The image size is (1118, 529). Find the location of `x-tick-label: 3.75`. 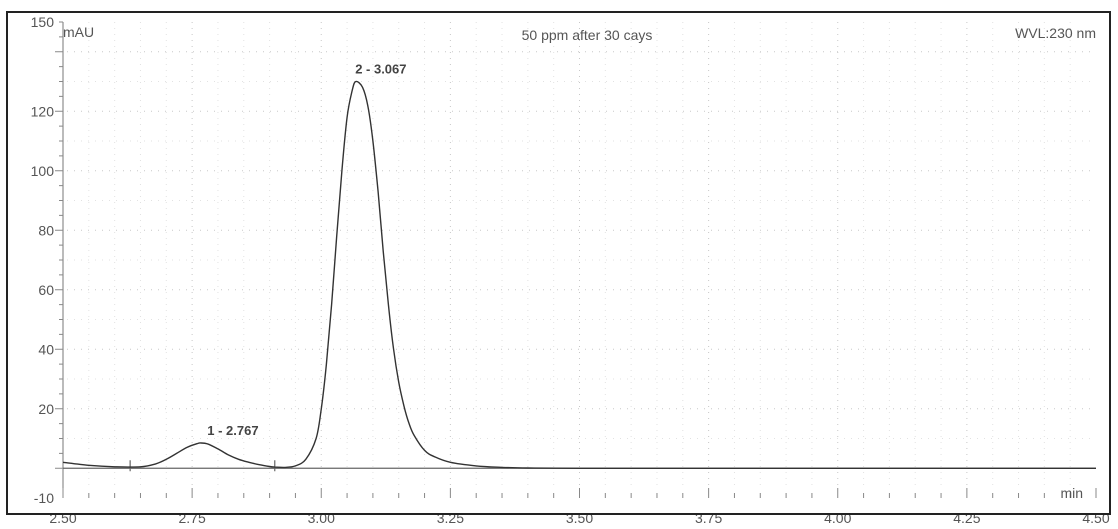

x-tick-label: 3.75 is located at coordinates (708, 518).